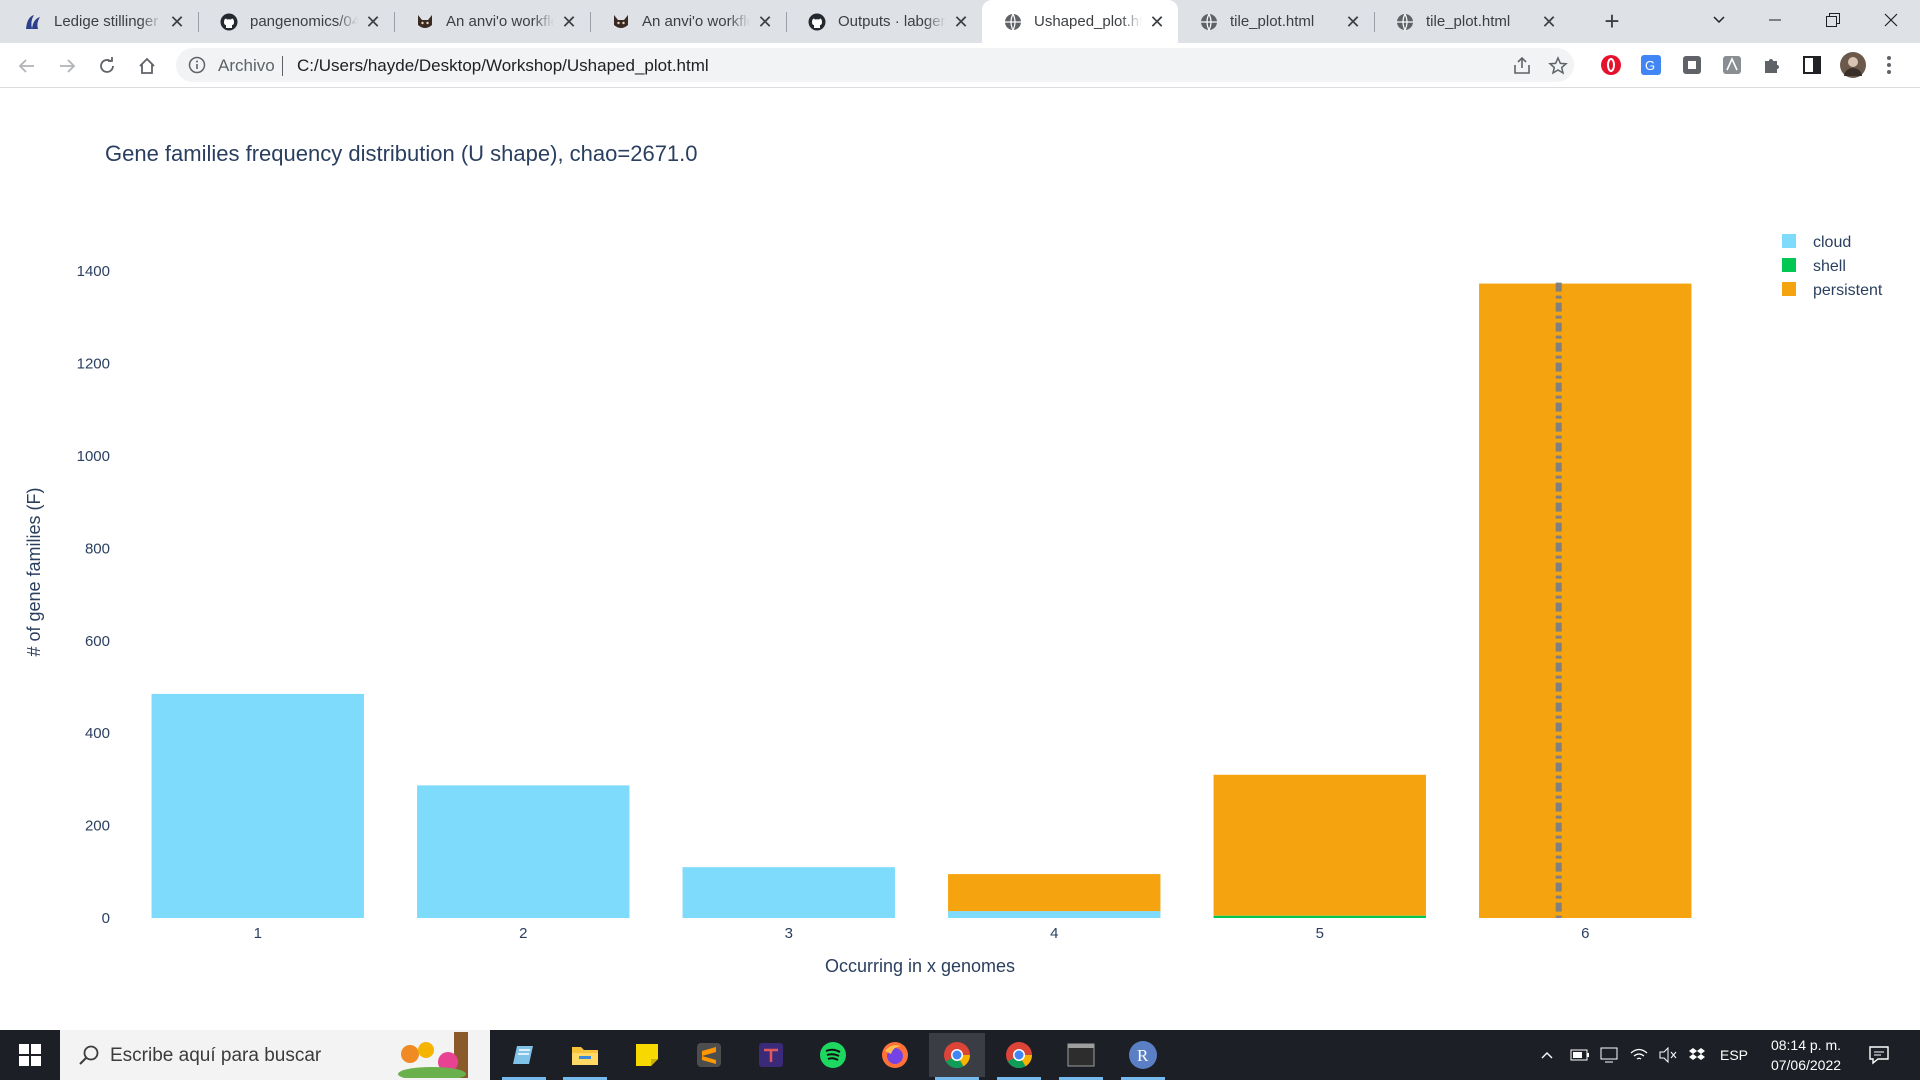  I want to click on y-tick-label: 0, so click(106, 918).